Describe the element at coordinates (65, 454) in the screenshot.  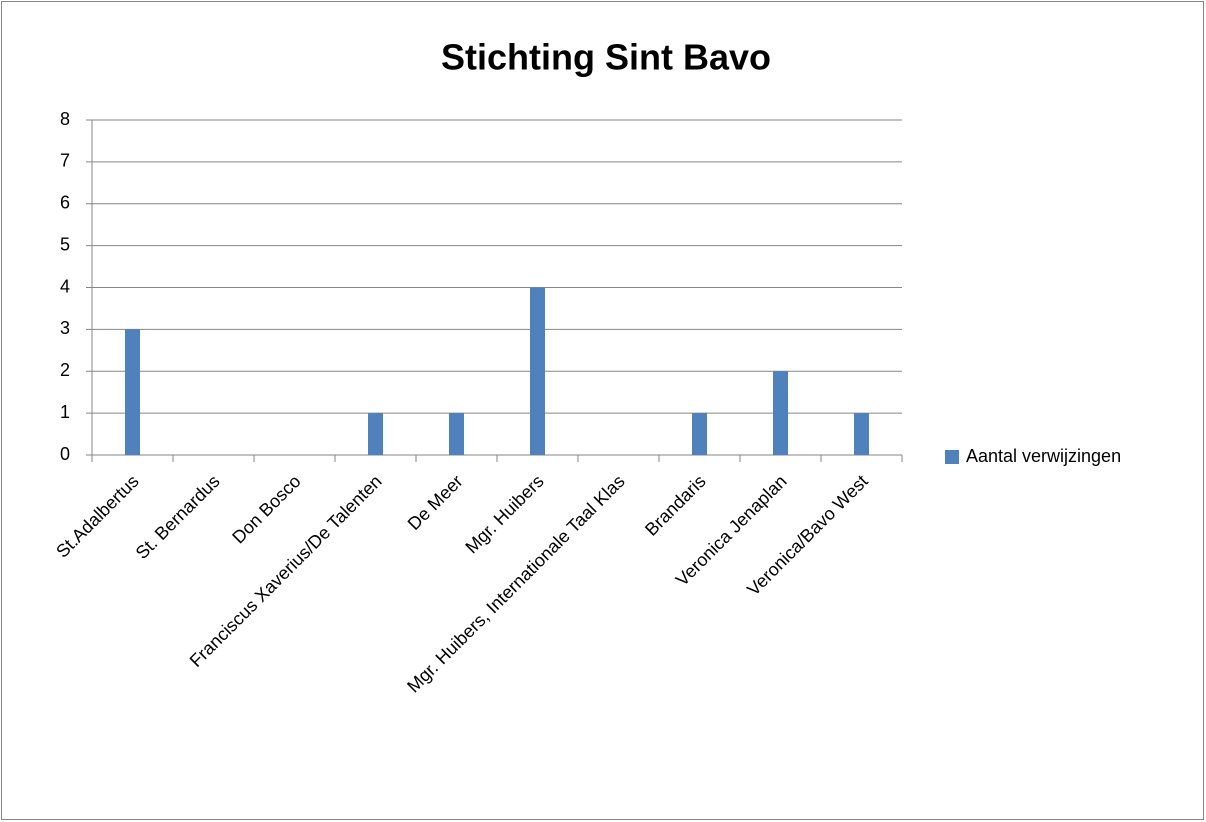
I see `y-tick-label: 0` at that location.